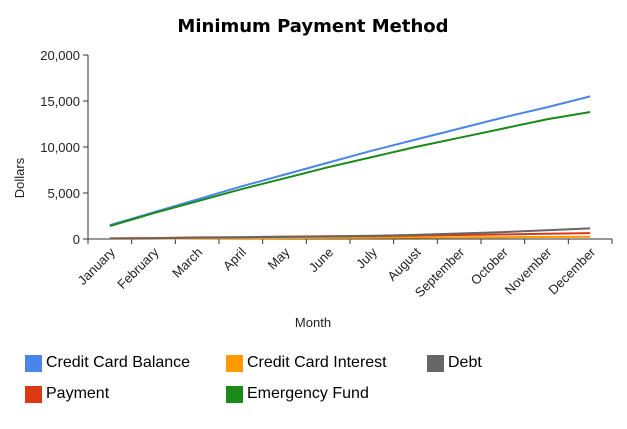  Describe the element at coordinates (60, 55) in the screenshot. I see `y-tick-label: 20,000` at that location.